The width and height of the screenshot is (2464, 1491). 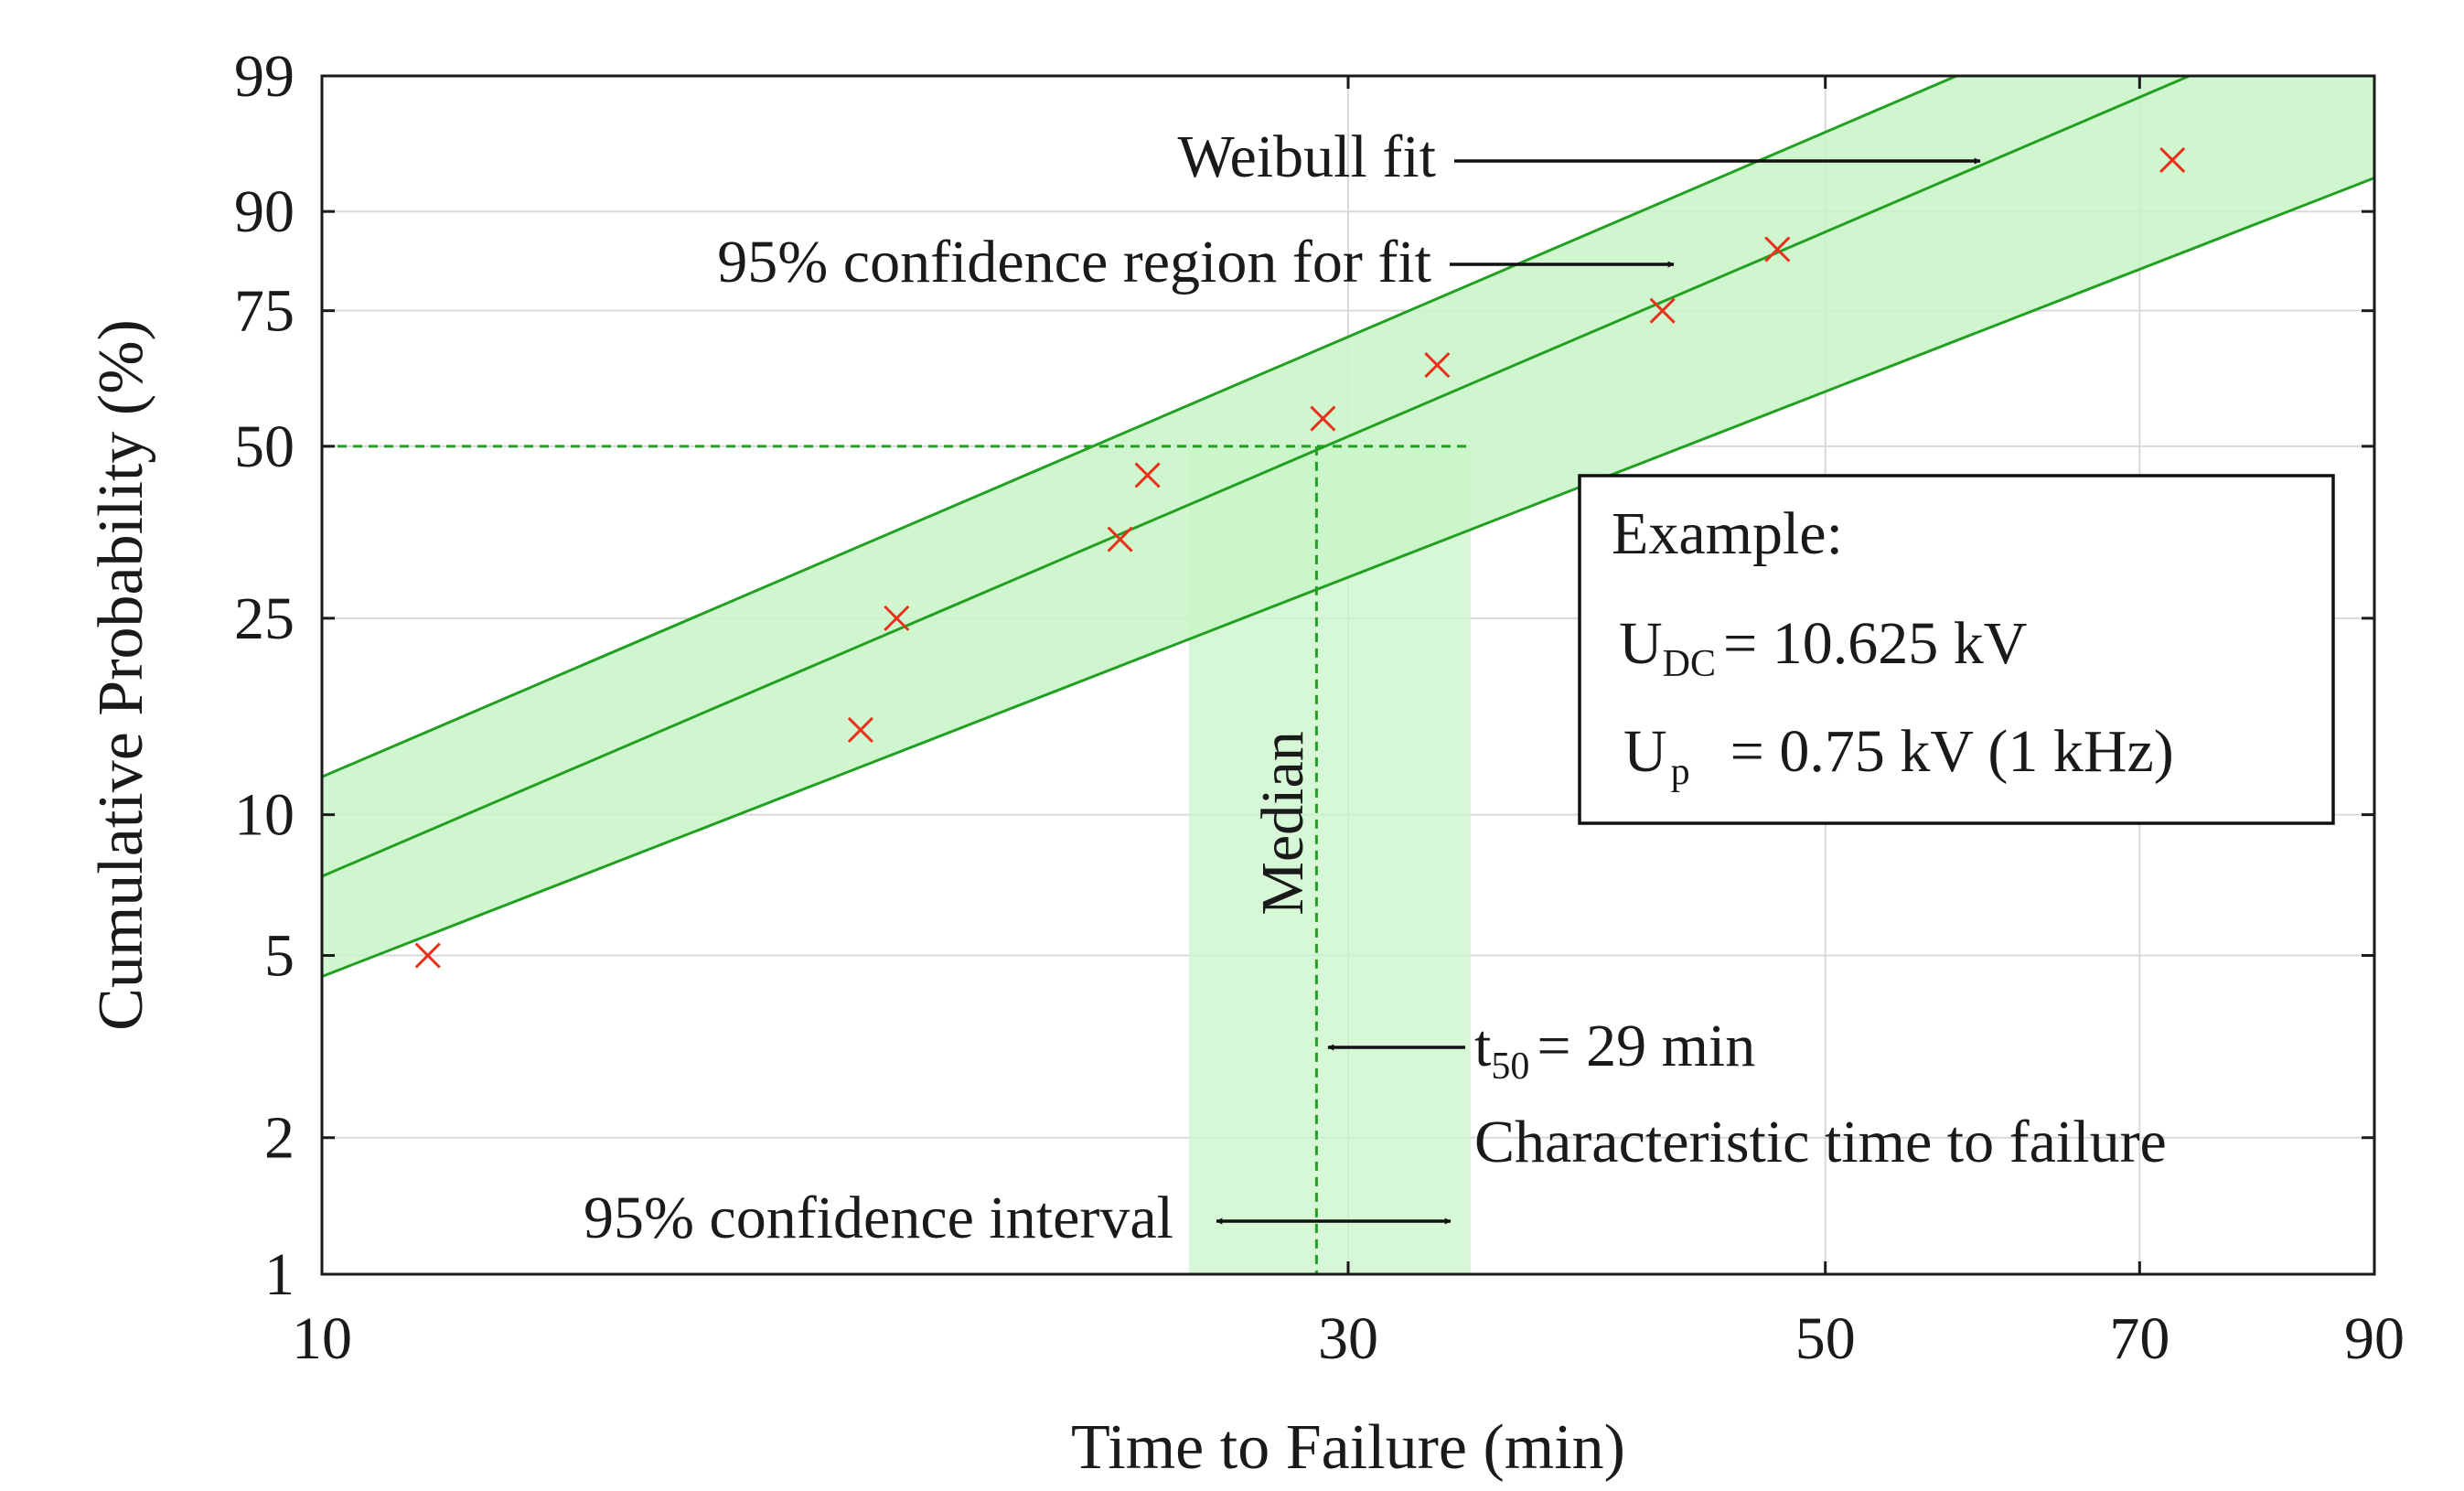 I want to click on t50-value: = 29 min, so click(x=1646, y=1046).